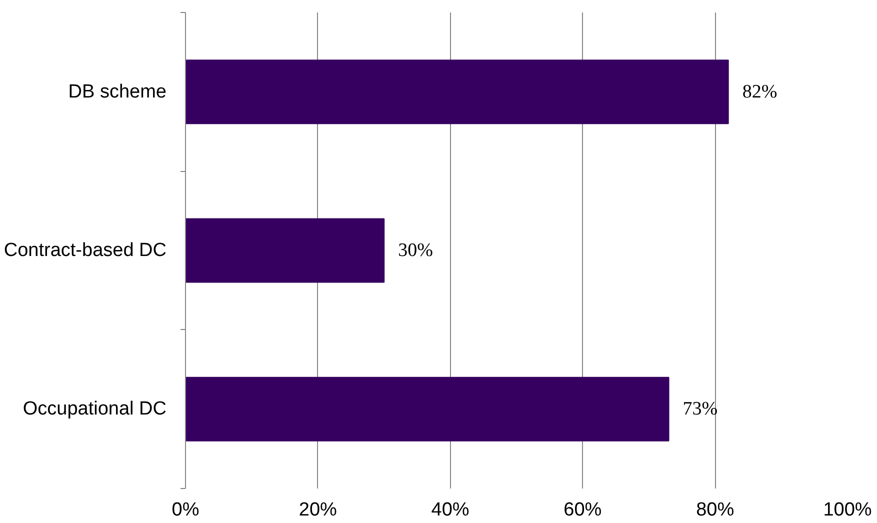 The height and width of the screenshot is (523, 877). I want to click on data-label: 82%, so click(760, 91).